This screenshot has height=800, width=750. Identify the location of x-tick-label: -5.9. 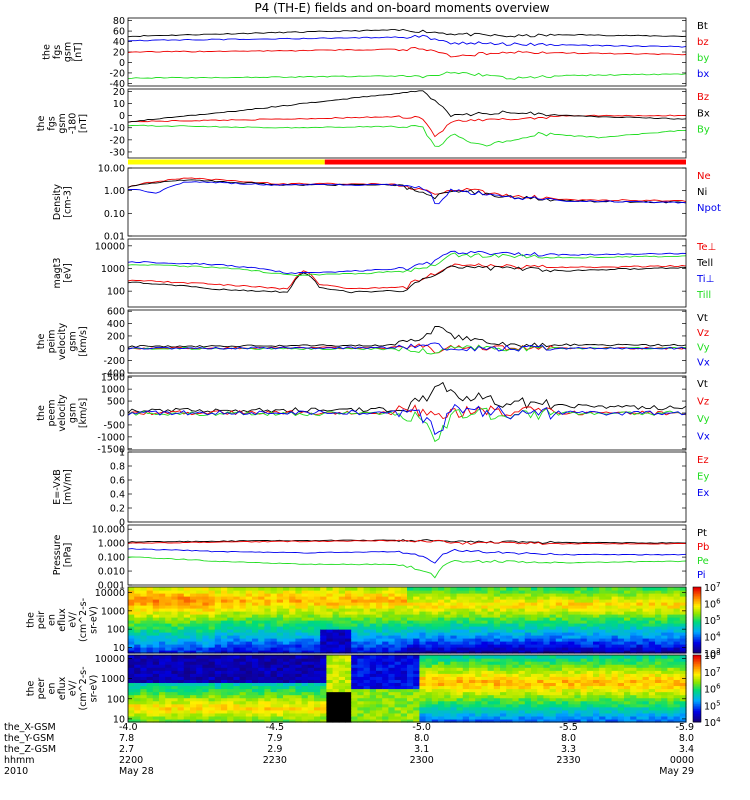
(684, 727).